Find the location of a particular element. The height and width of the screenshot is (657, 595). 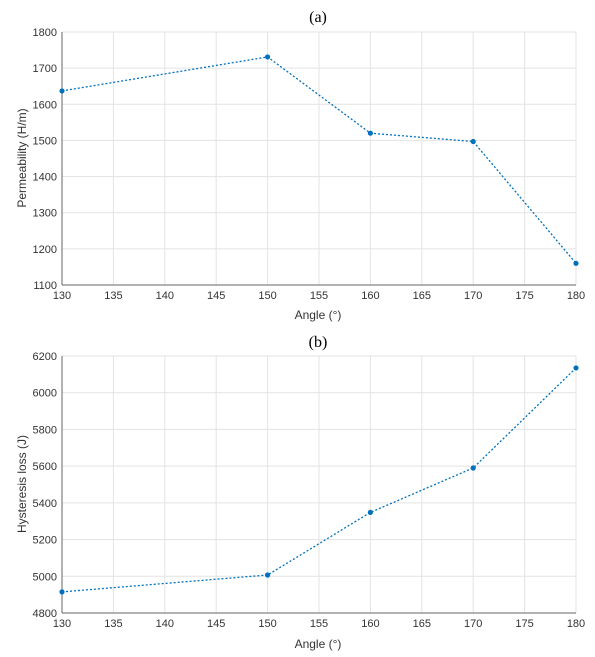

y-tick-label: 1400 is located at coordinates (45, 178).